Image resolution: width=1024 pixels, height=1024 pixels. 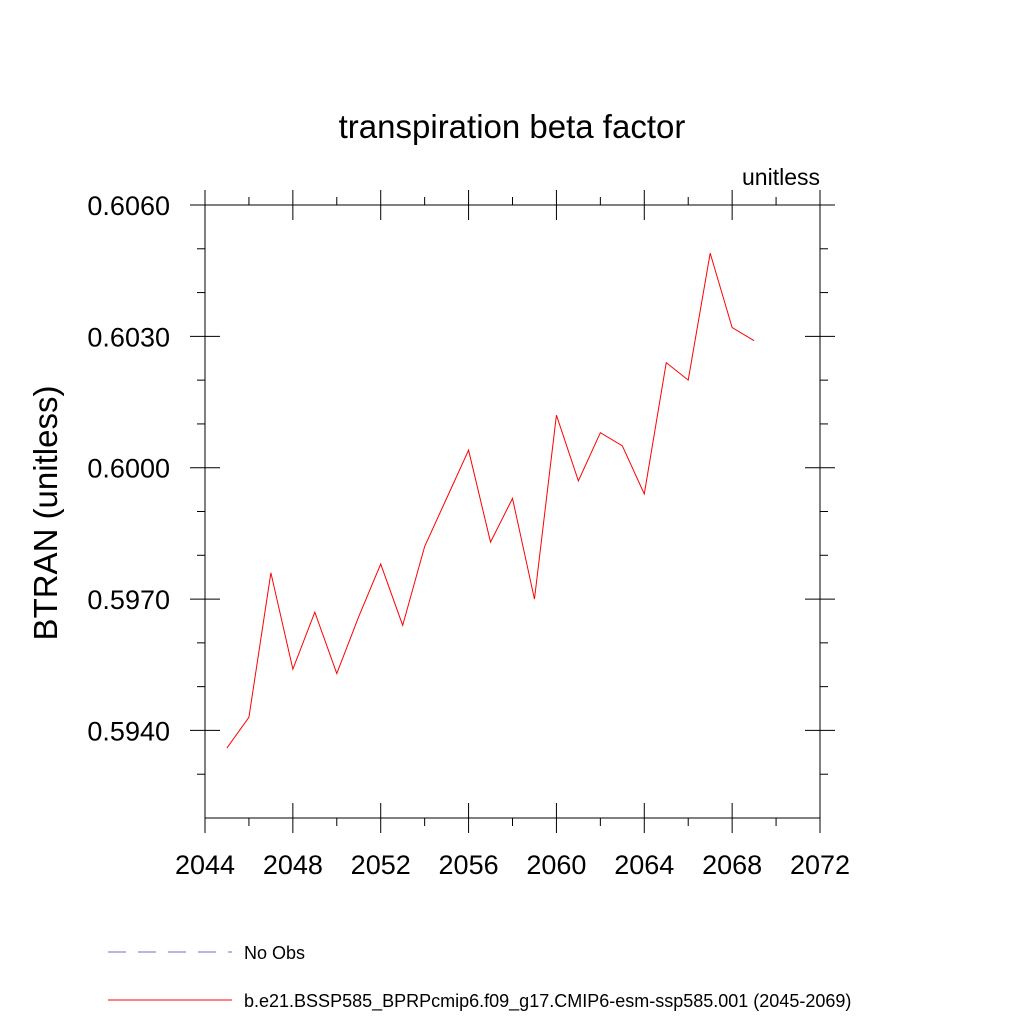 What do you see at coordinates (820, 865) in the screenshot?
I see `x-tick-label: 2072` at bounding box center [820, 865].